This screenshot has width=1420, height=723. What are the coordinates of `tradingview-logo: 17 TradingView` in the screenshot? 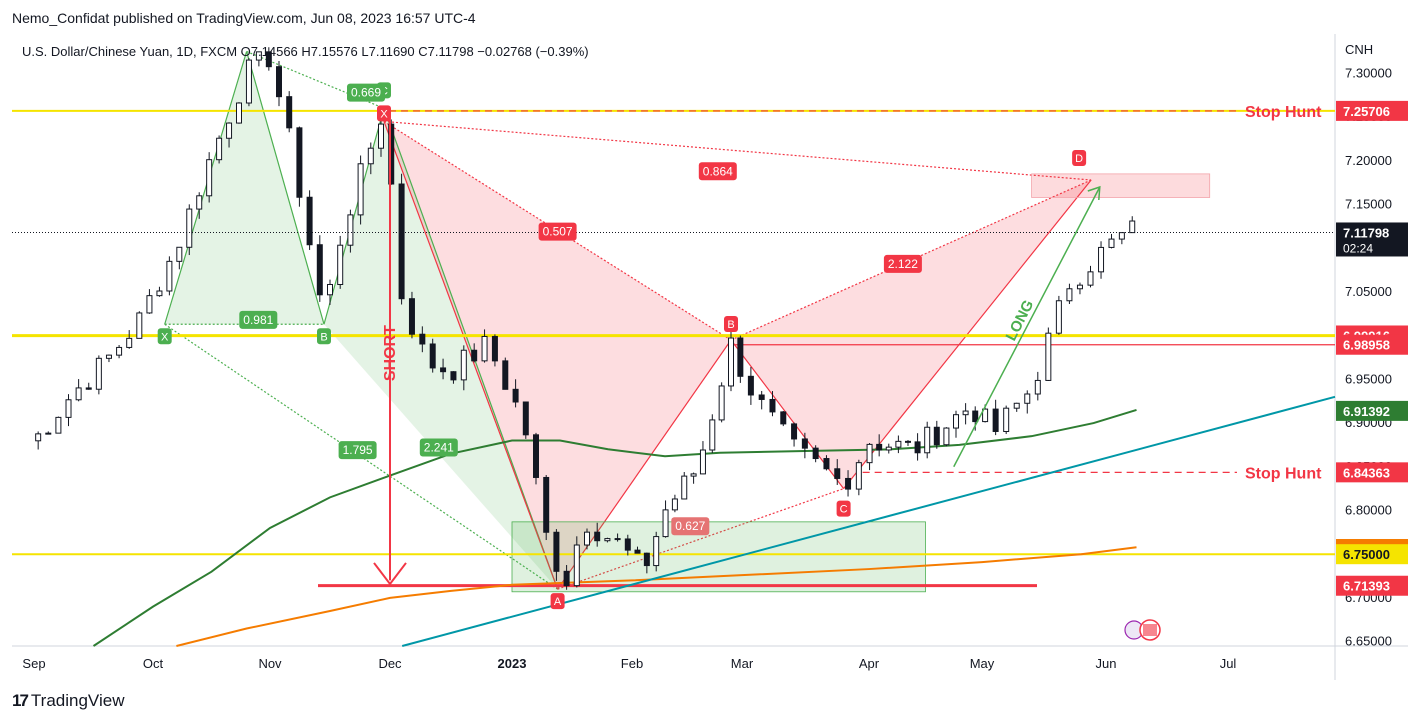 It's located at (68, 701).